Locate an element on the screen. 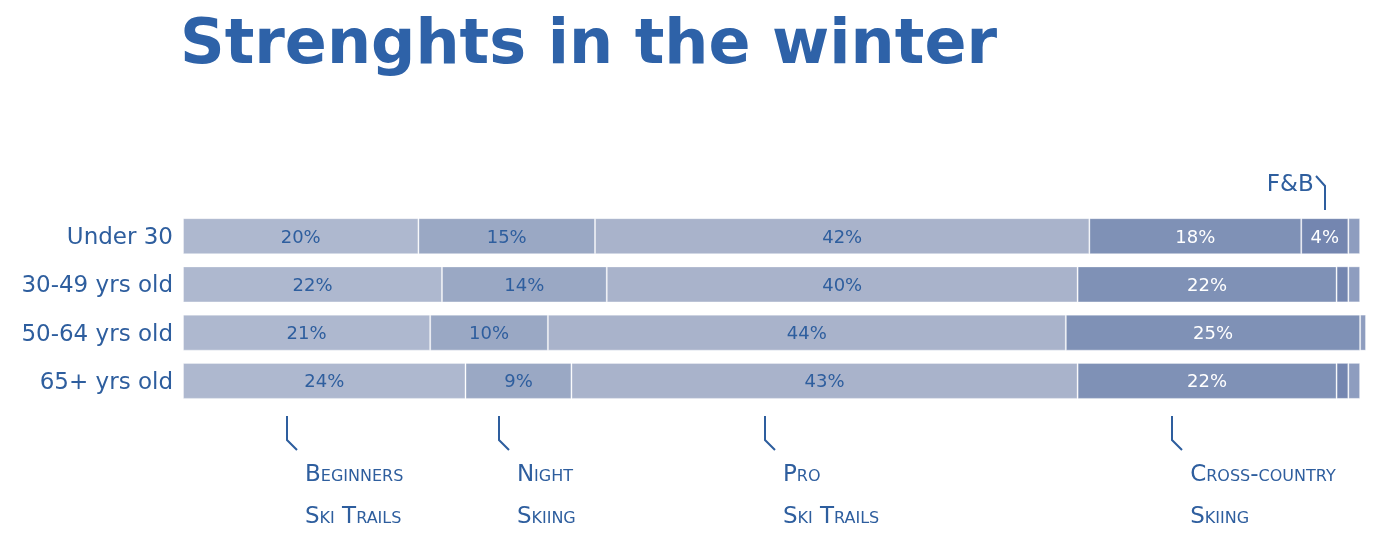  data-label: 14% is located at coordinates (524, 284).